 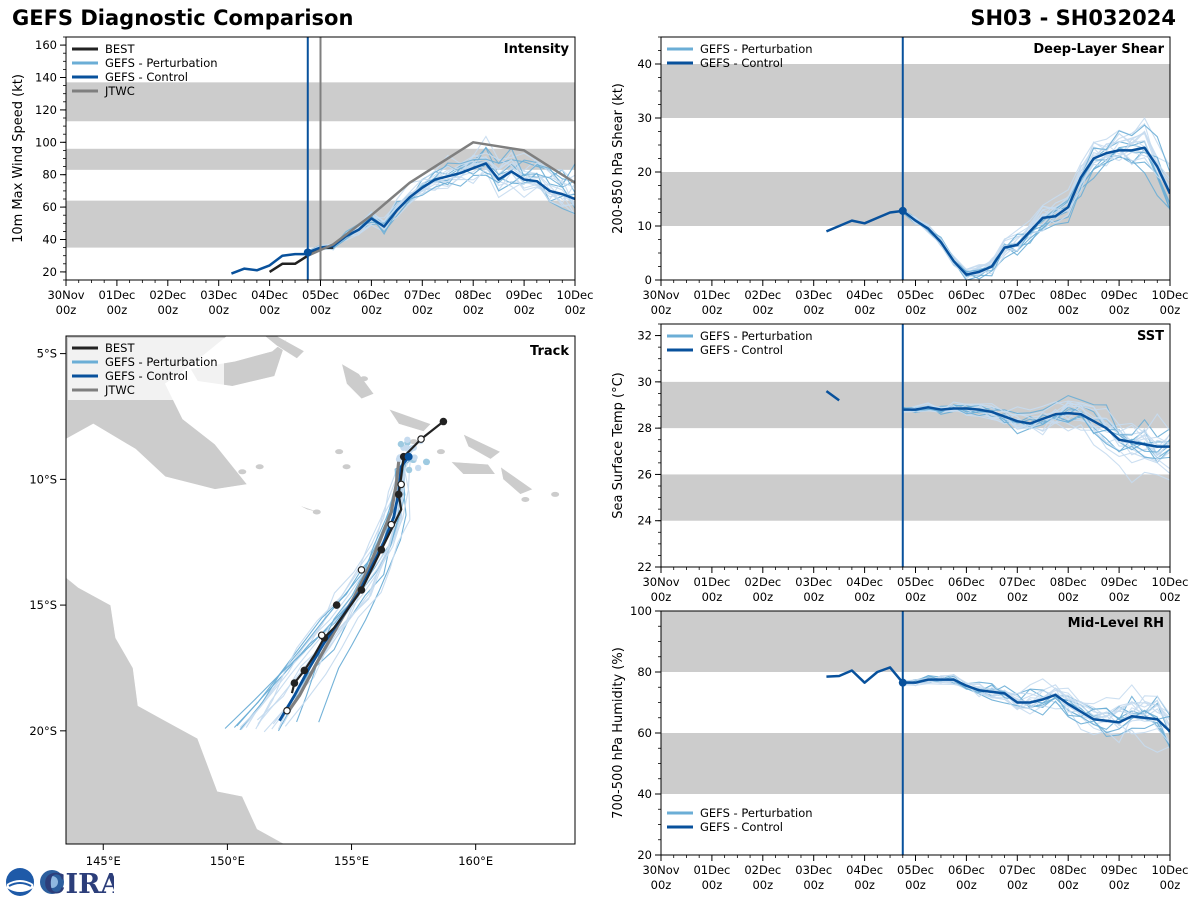 I want to click on shear-xtick-label: 01Dec, so click(x=711, y=295).